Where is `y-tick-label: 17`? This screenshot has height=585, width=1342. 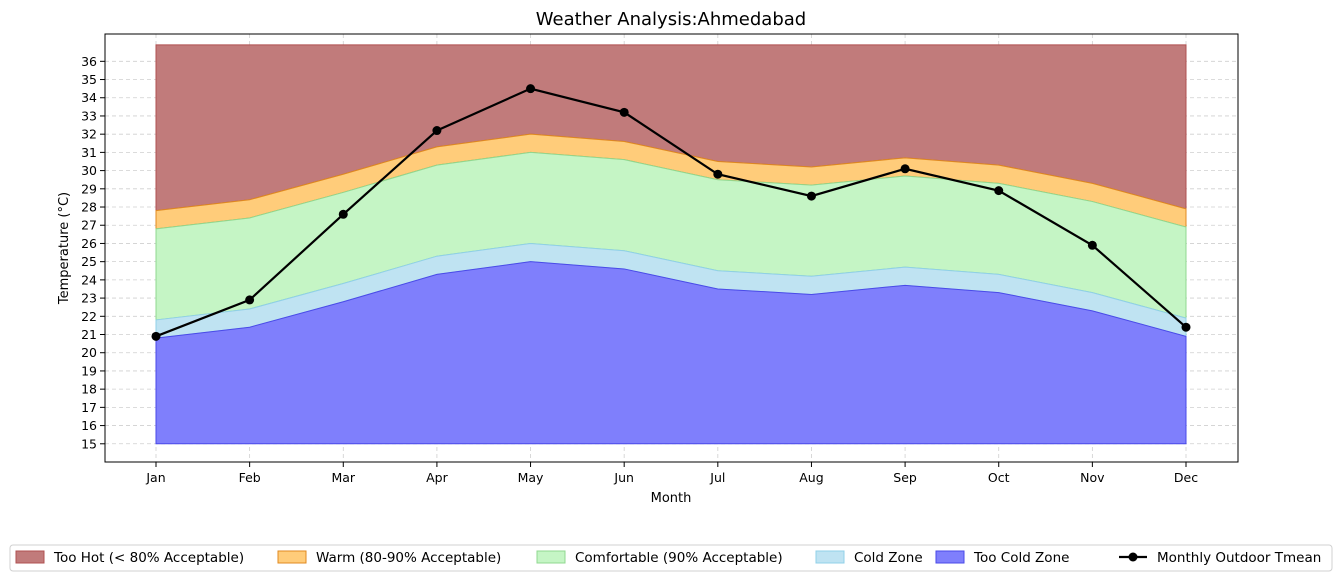 y-tick-label: 17 is located at coordinates (89, 407).